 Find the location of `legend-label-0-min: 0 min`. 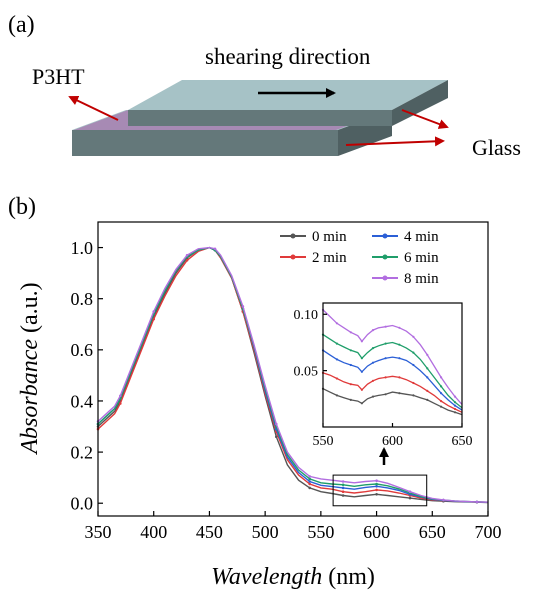

legend-label-0-min: 0 min is located at coordinates (329, 237).